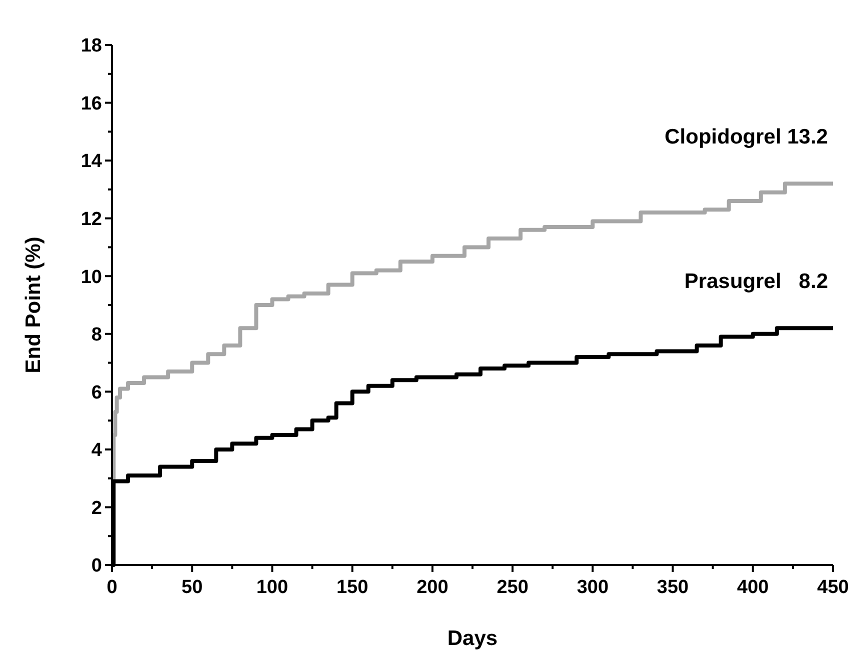 This screenshot has height=664, width=865. I want to click on x-tick-label: 400, so click(753, 587).